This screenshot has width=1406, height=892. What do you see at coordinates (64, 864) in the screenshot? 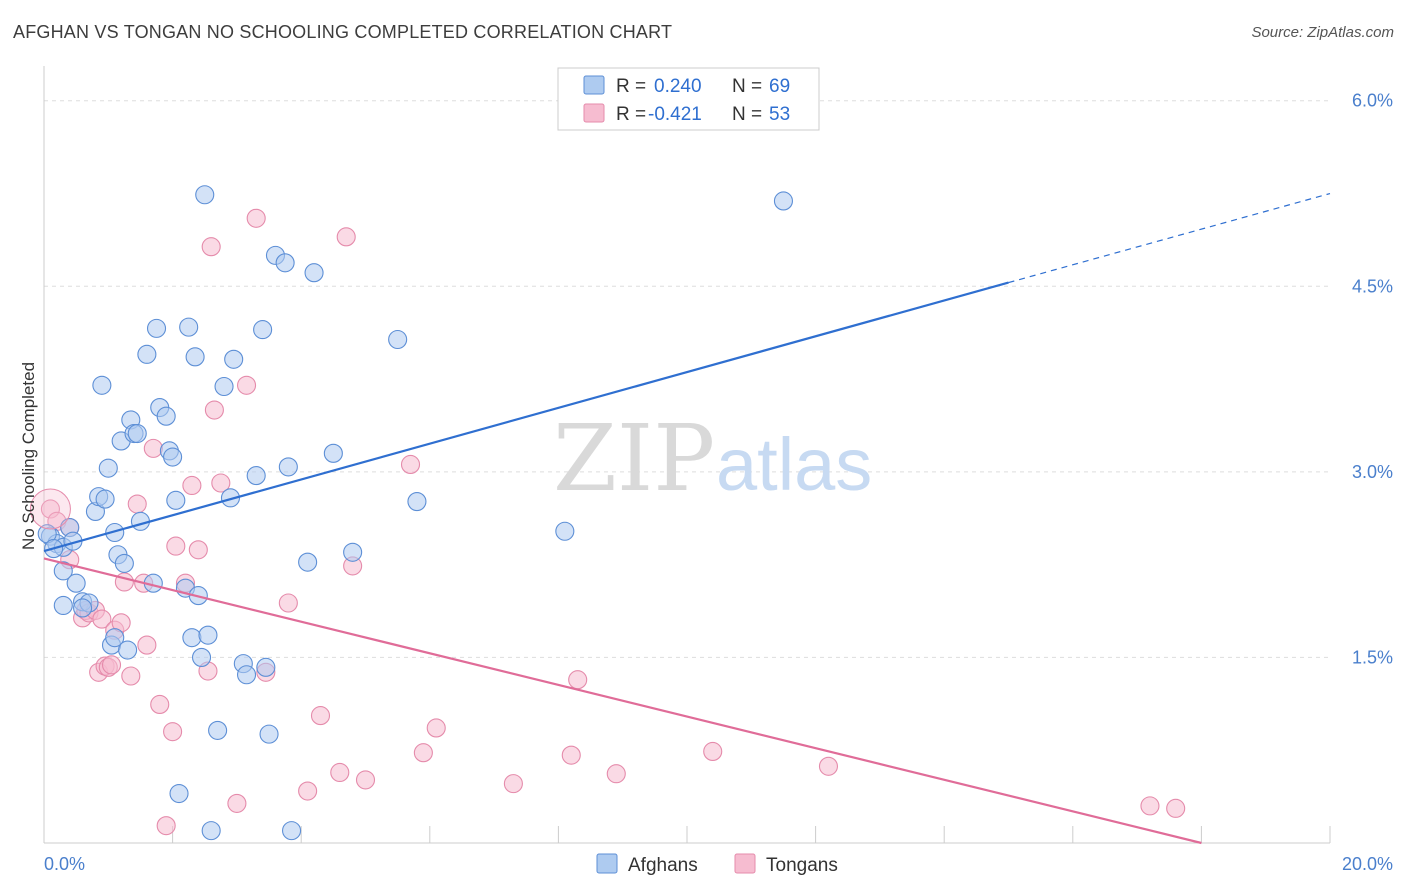
I see `x-tick-label-0: 0.0%` at bounding box center [64, 864].